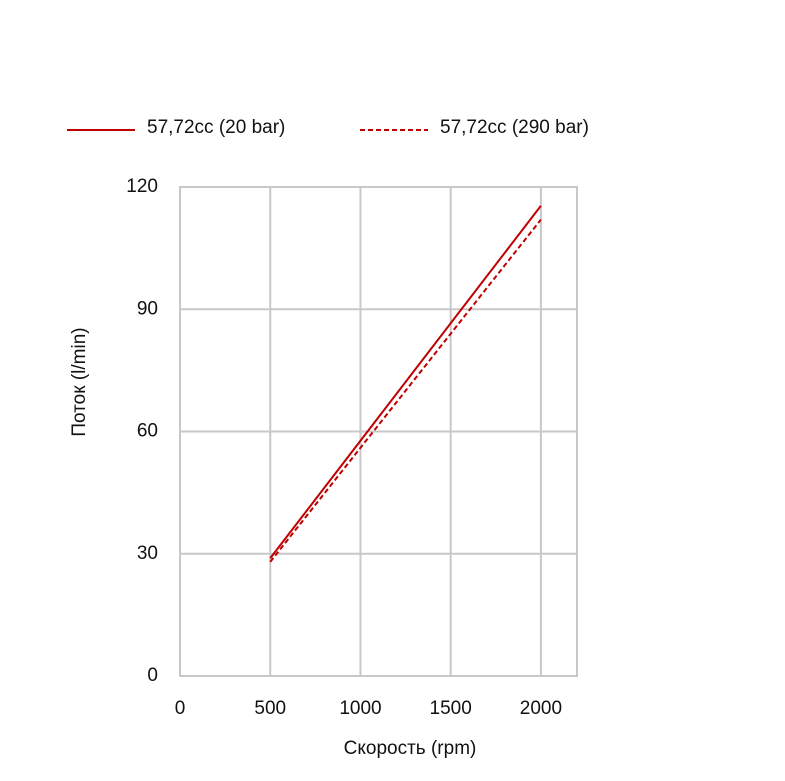 The height and width of the screenshot is (781, 785). Describe the element at coordinates (216, 127) in the screenshot. I see `legend-label: 57,72cc (20 bar)` at that location.